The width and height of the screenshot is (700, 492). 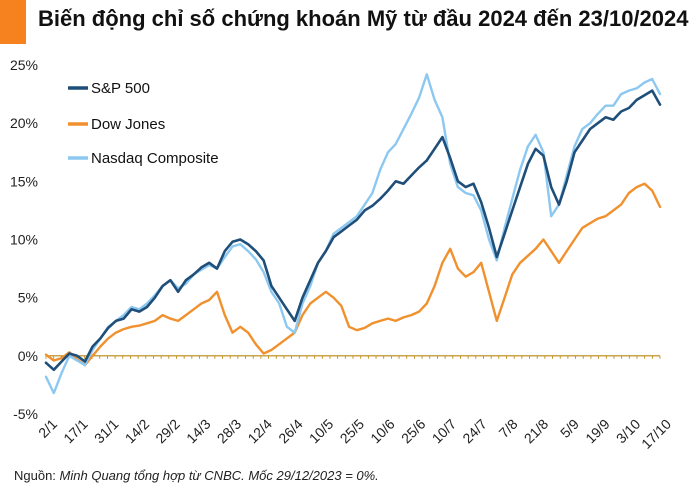 I want to click on x-tick-label: 12/4, so click(x=259, y=431).